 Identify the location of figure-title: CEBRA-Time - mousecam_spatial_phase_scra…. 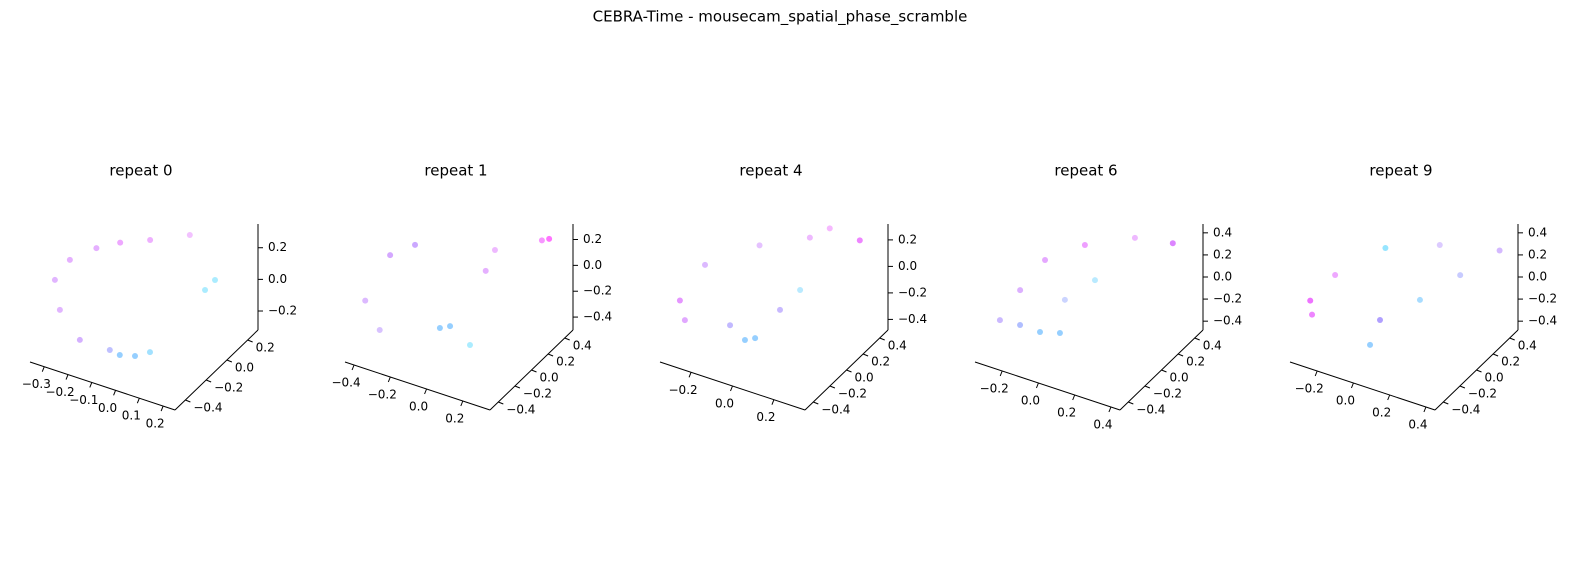
(780, 17).